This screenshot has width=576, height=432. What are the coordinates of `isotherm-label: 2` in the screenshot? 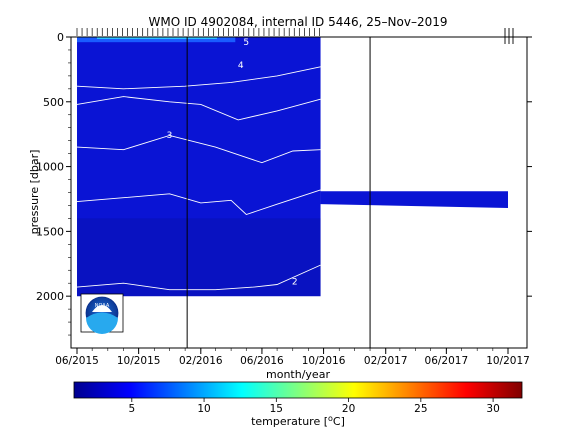 It's located at (295, 283).